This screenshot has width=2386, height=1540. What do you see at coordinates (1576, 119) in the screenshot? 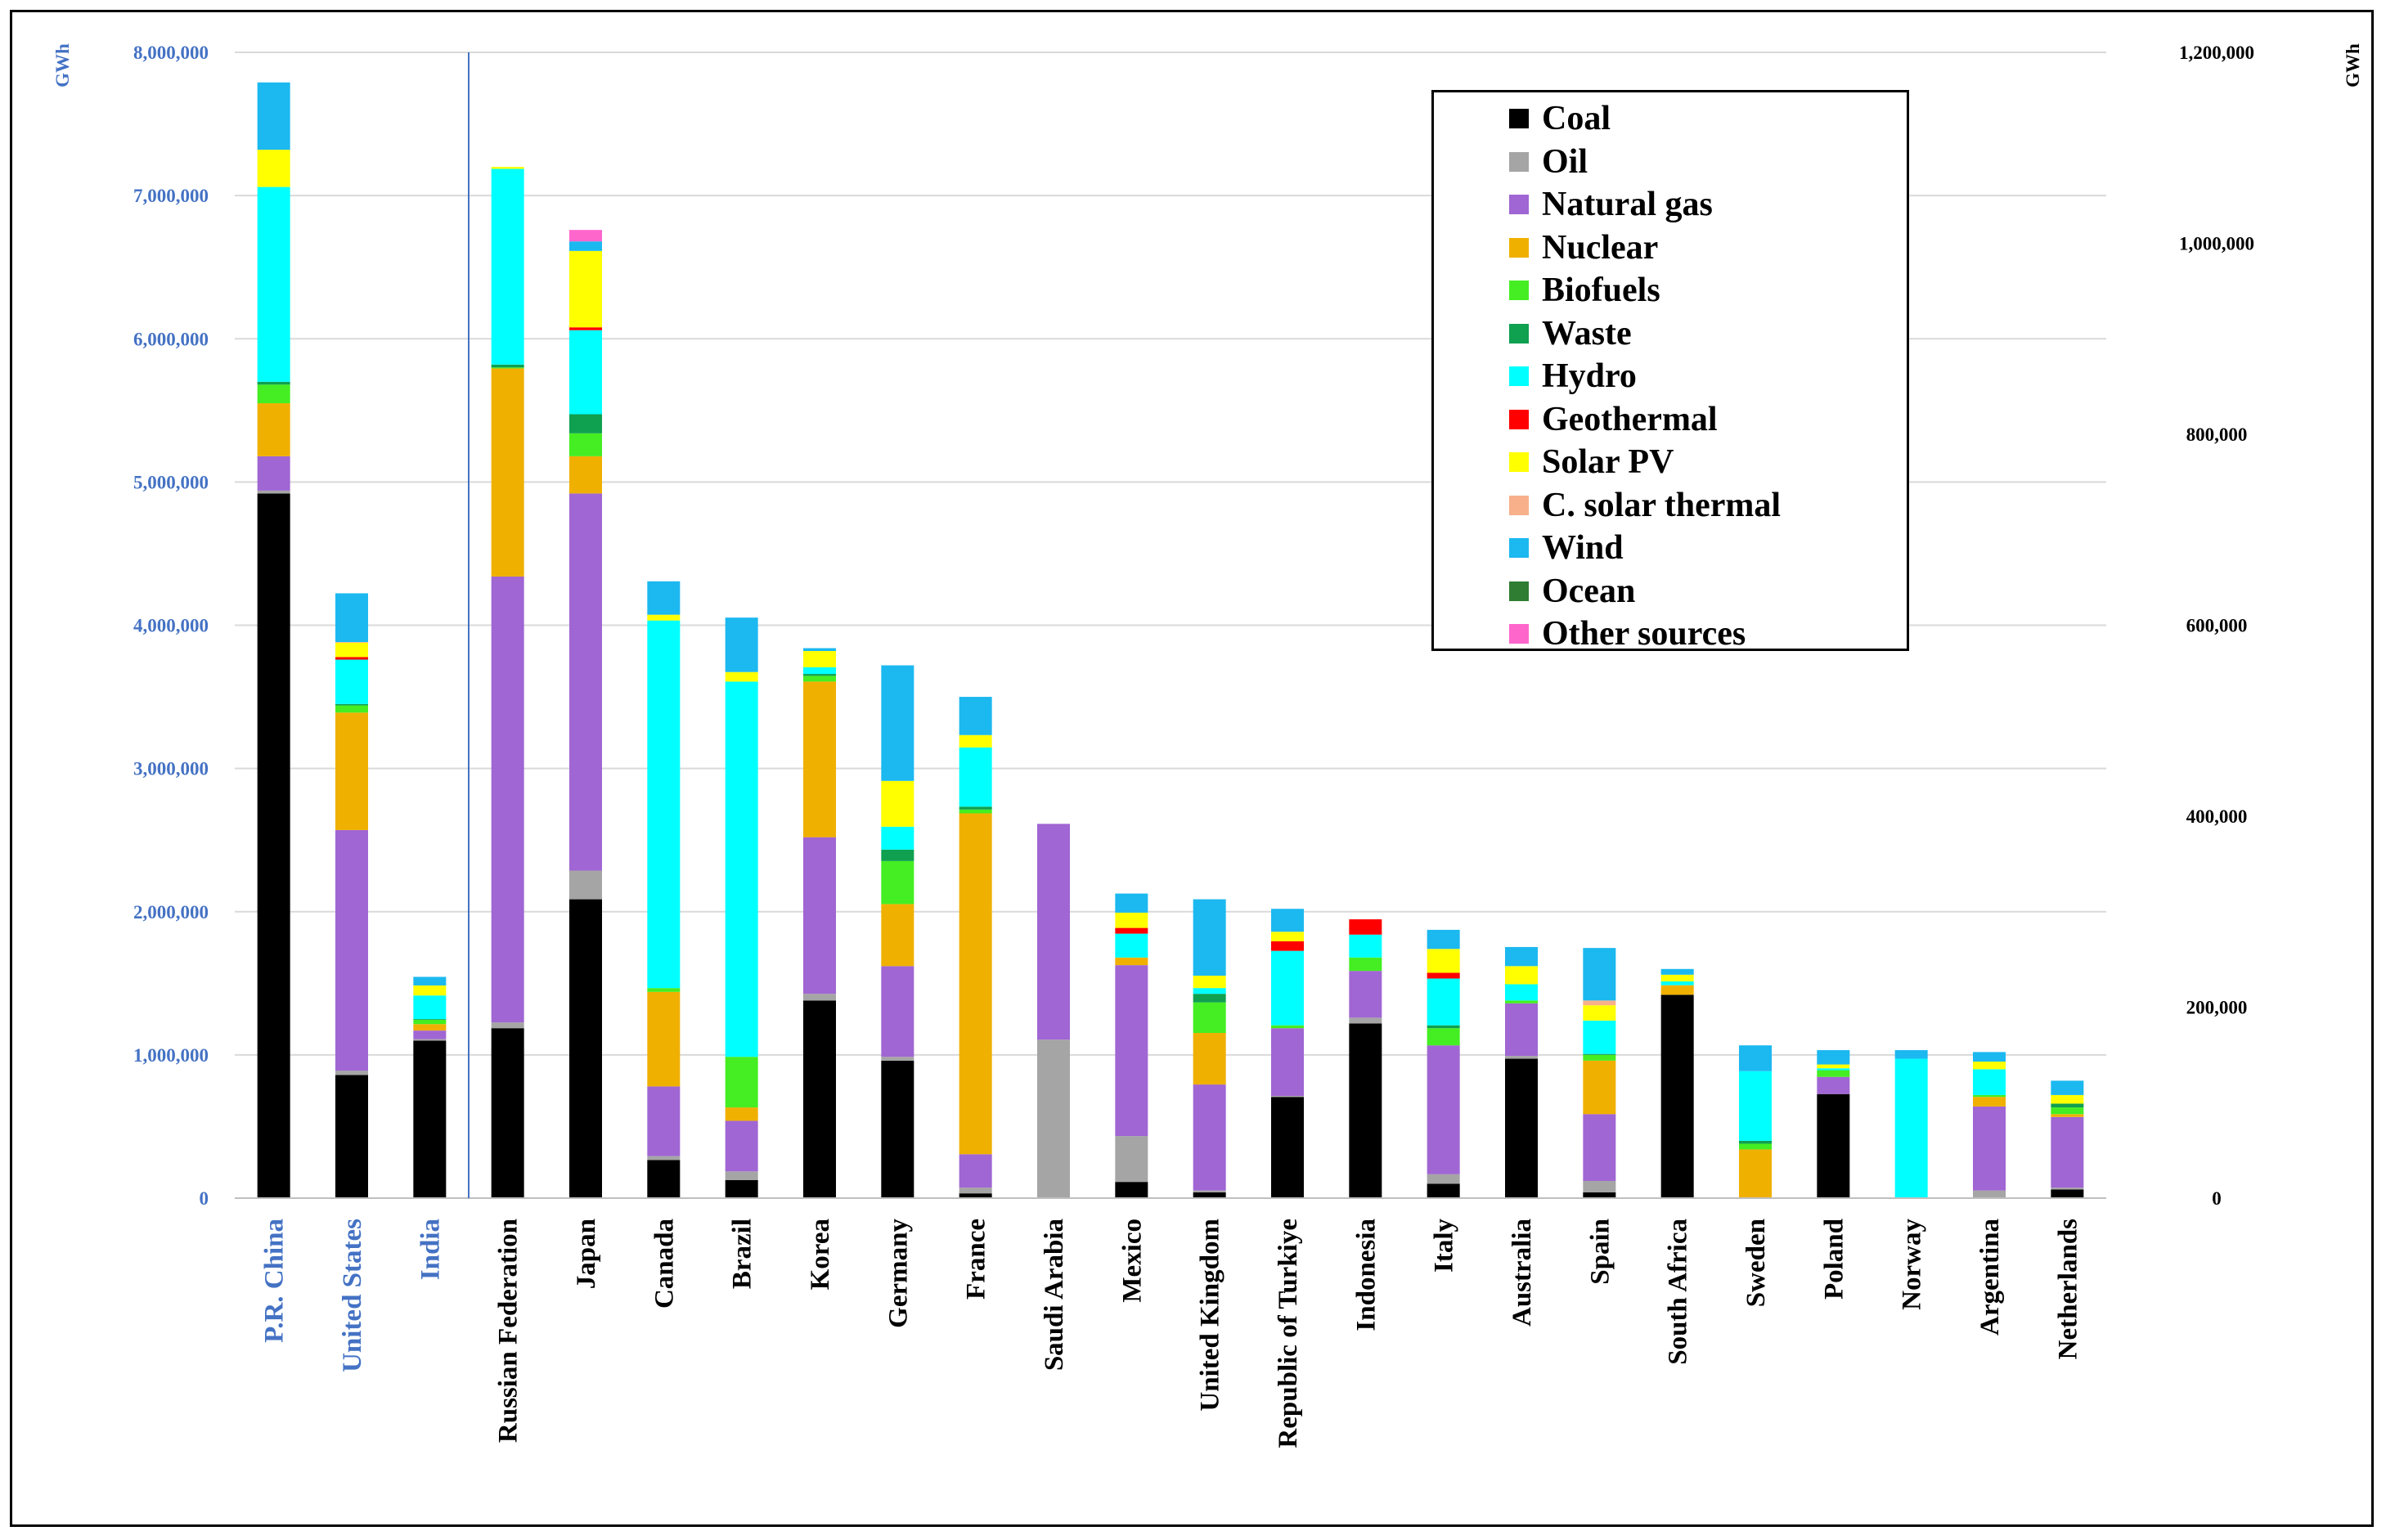
I see `legend-label: Coal` at bounding box center [1576, 119].